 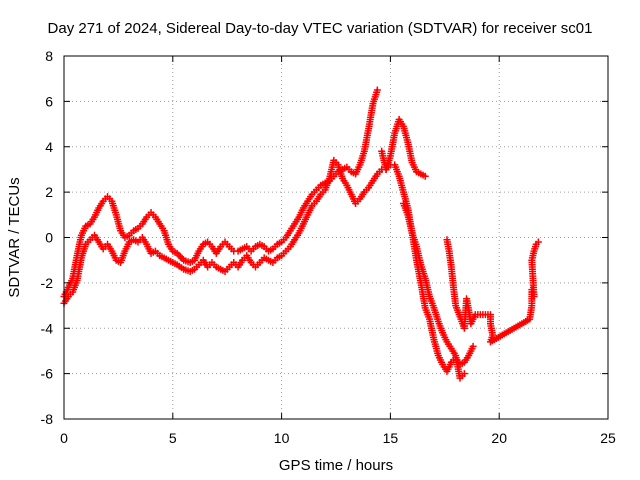 What do you see at coordinates (47, 328) in the screenshot?
I see `y-tick-label: -4` at bounding box center [47, 328].